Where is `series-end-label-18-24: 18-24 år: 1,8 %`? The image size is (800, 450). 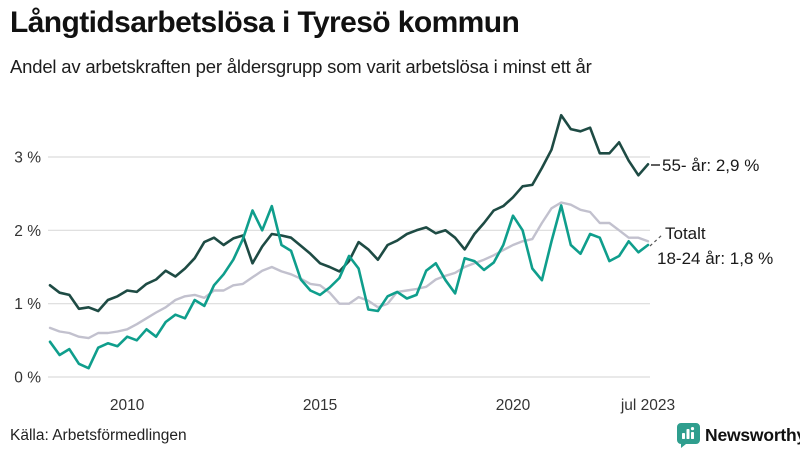 series-end-label-18-24: 18-24 år: 1,8 % is located at coordinates (715, 258).